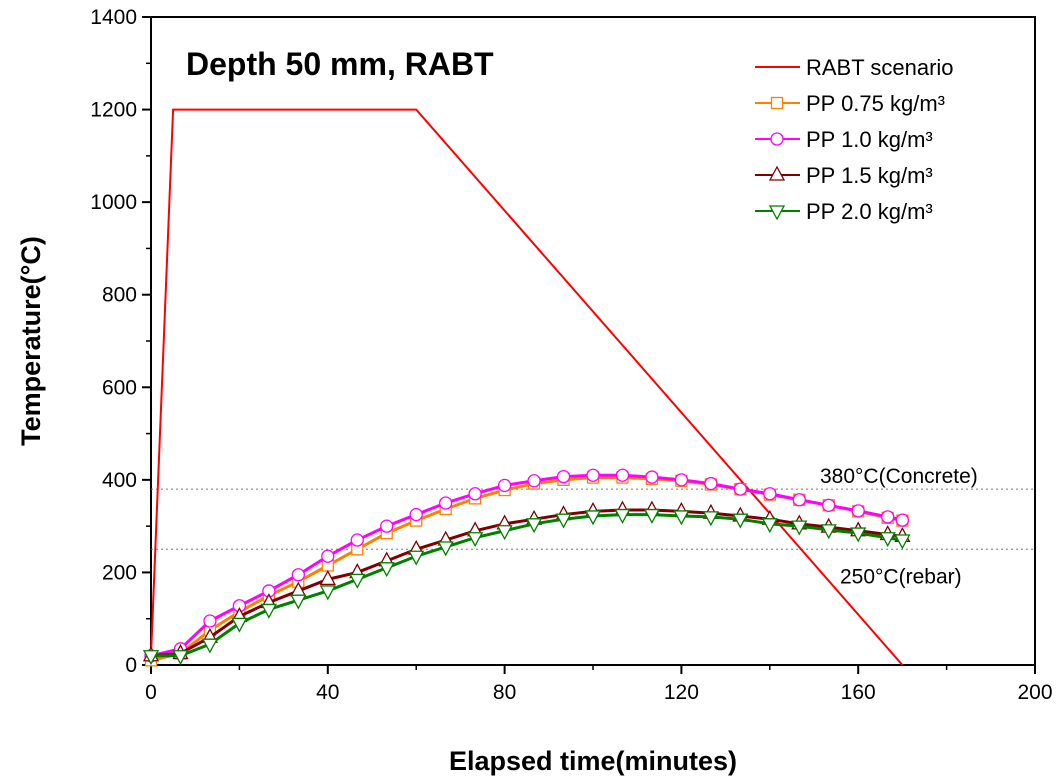 The width and height of the screenshot is (1063, 782). Describe the element at coordinates (869, 211) in the screenshot. I see `legend-label: PP 2.0 kg/m³` at that location.